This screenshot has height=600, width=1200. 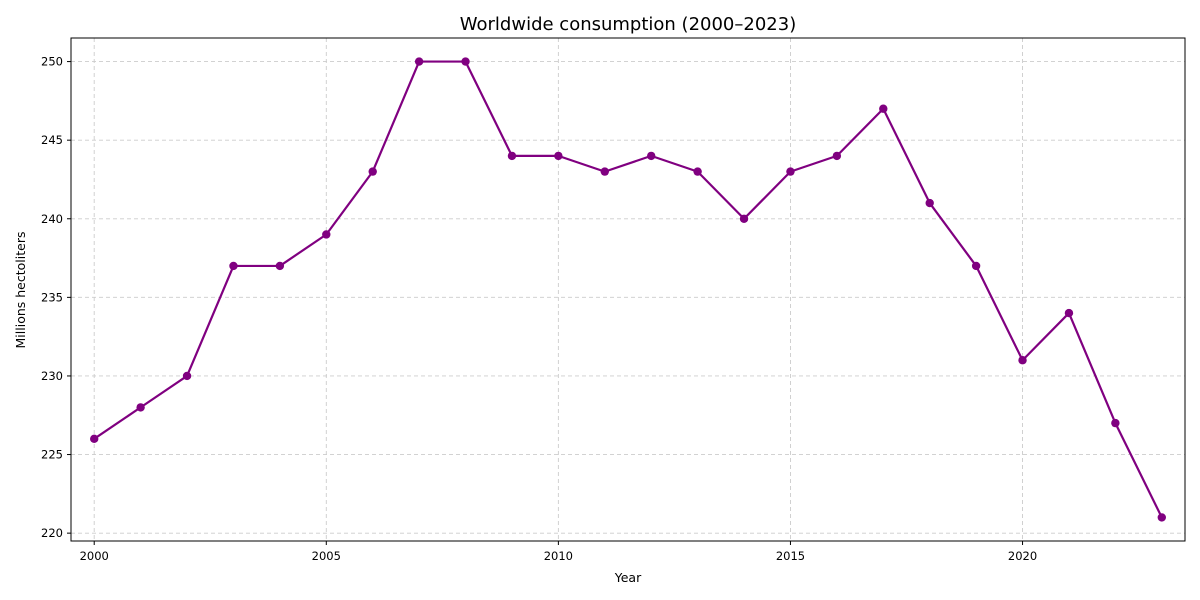 I want to click on y-axis-title: Millions hectoliters, so click(x=20, y=290).